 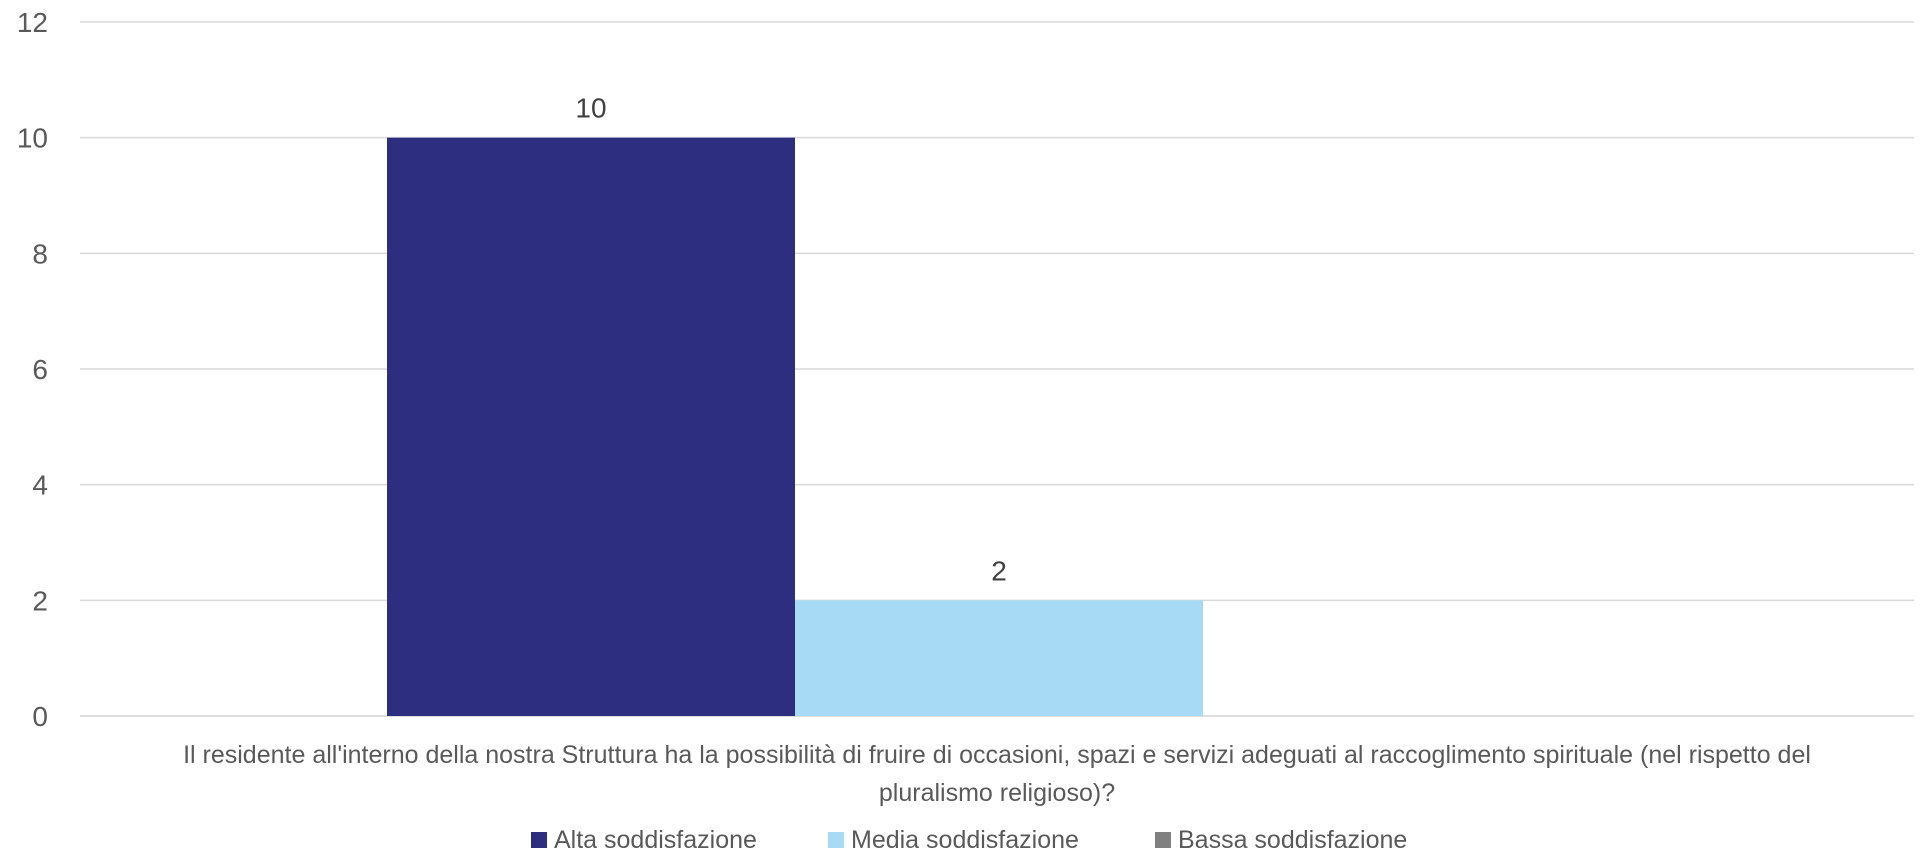 I want to click on y-tick-label: 8, so click(x=40, y=253).